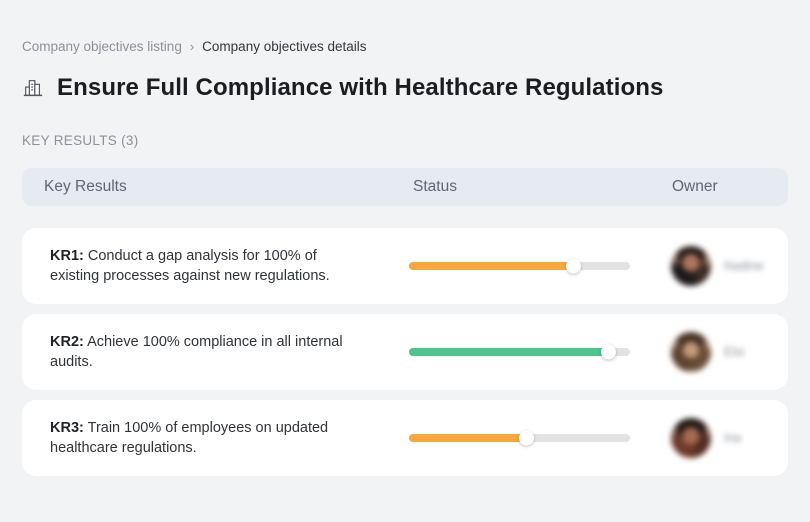 The height and width of the screenshot is (522, 810). What do you see at coordinates (192, 46) in the screenshot?
I see `chevron-right-icon: ›` at bounding box center [192, 46].